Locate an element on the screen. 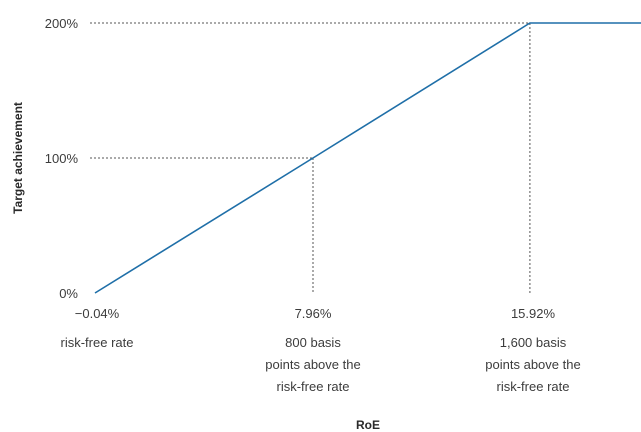 The image size is (641, 432). y-tick-label: 200% is located at coordinates (62, 23).